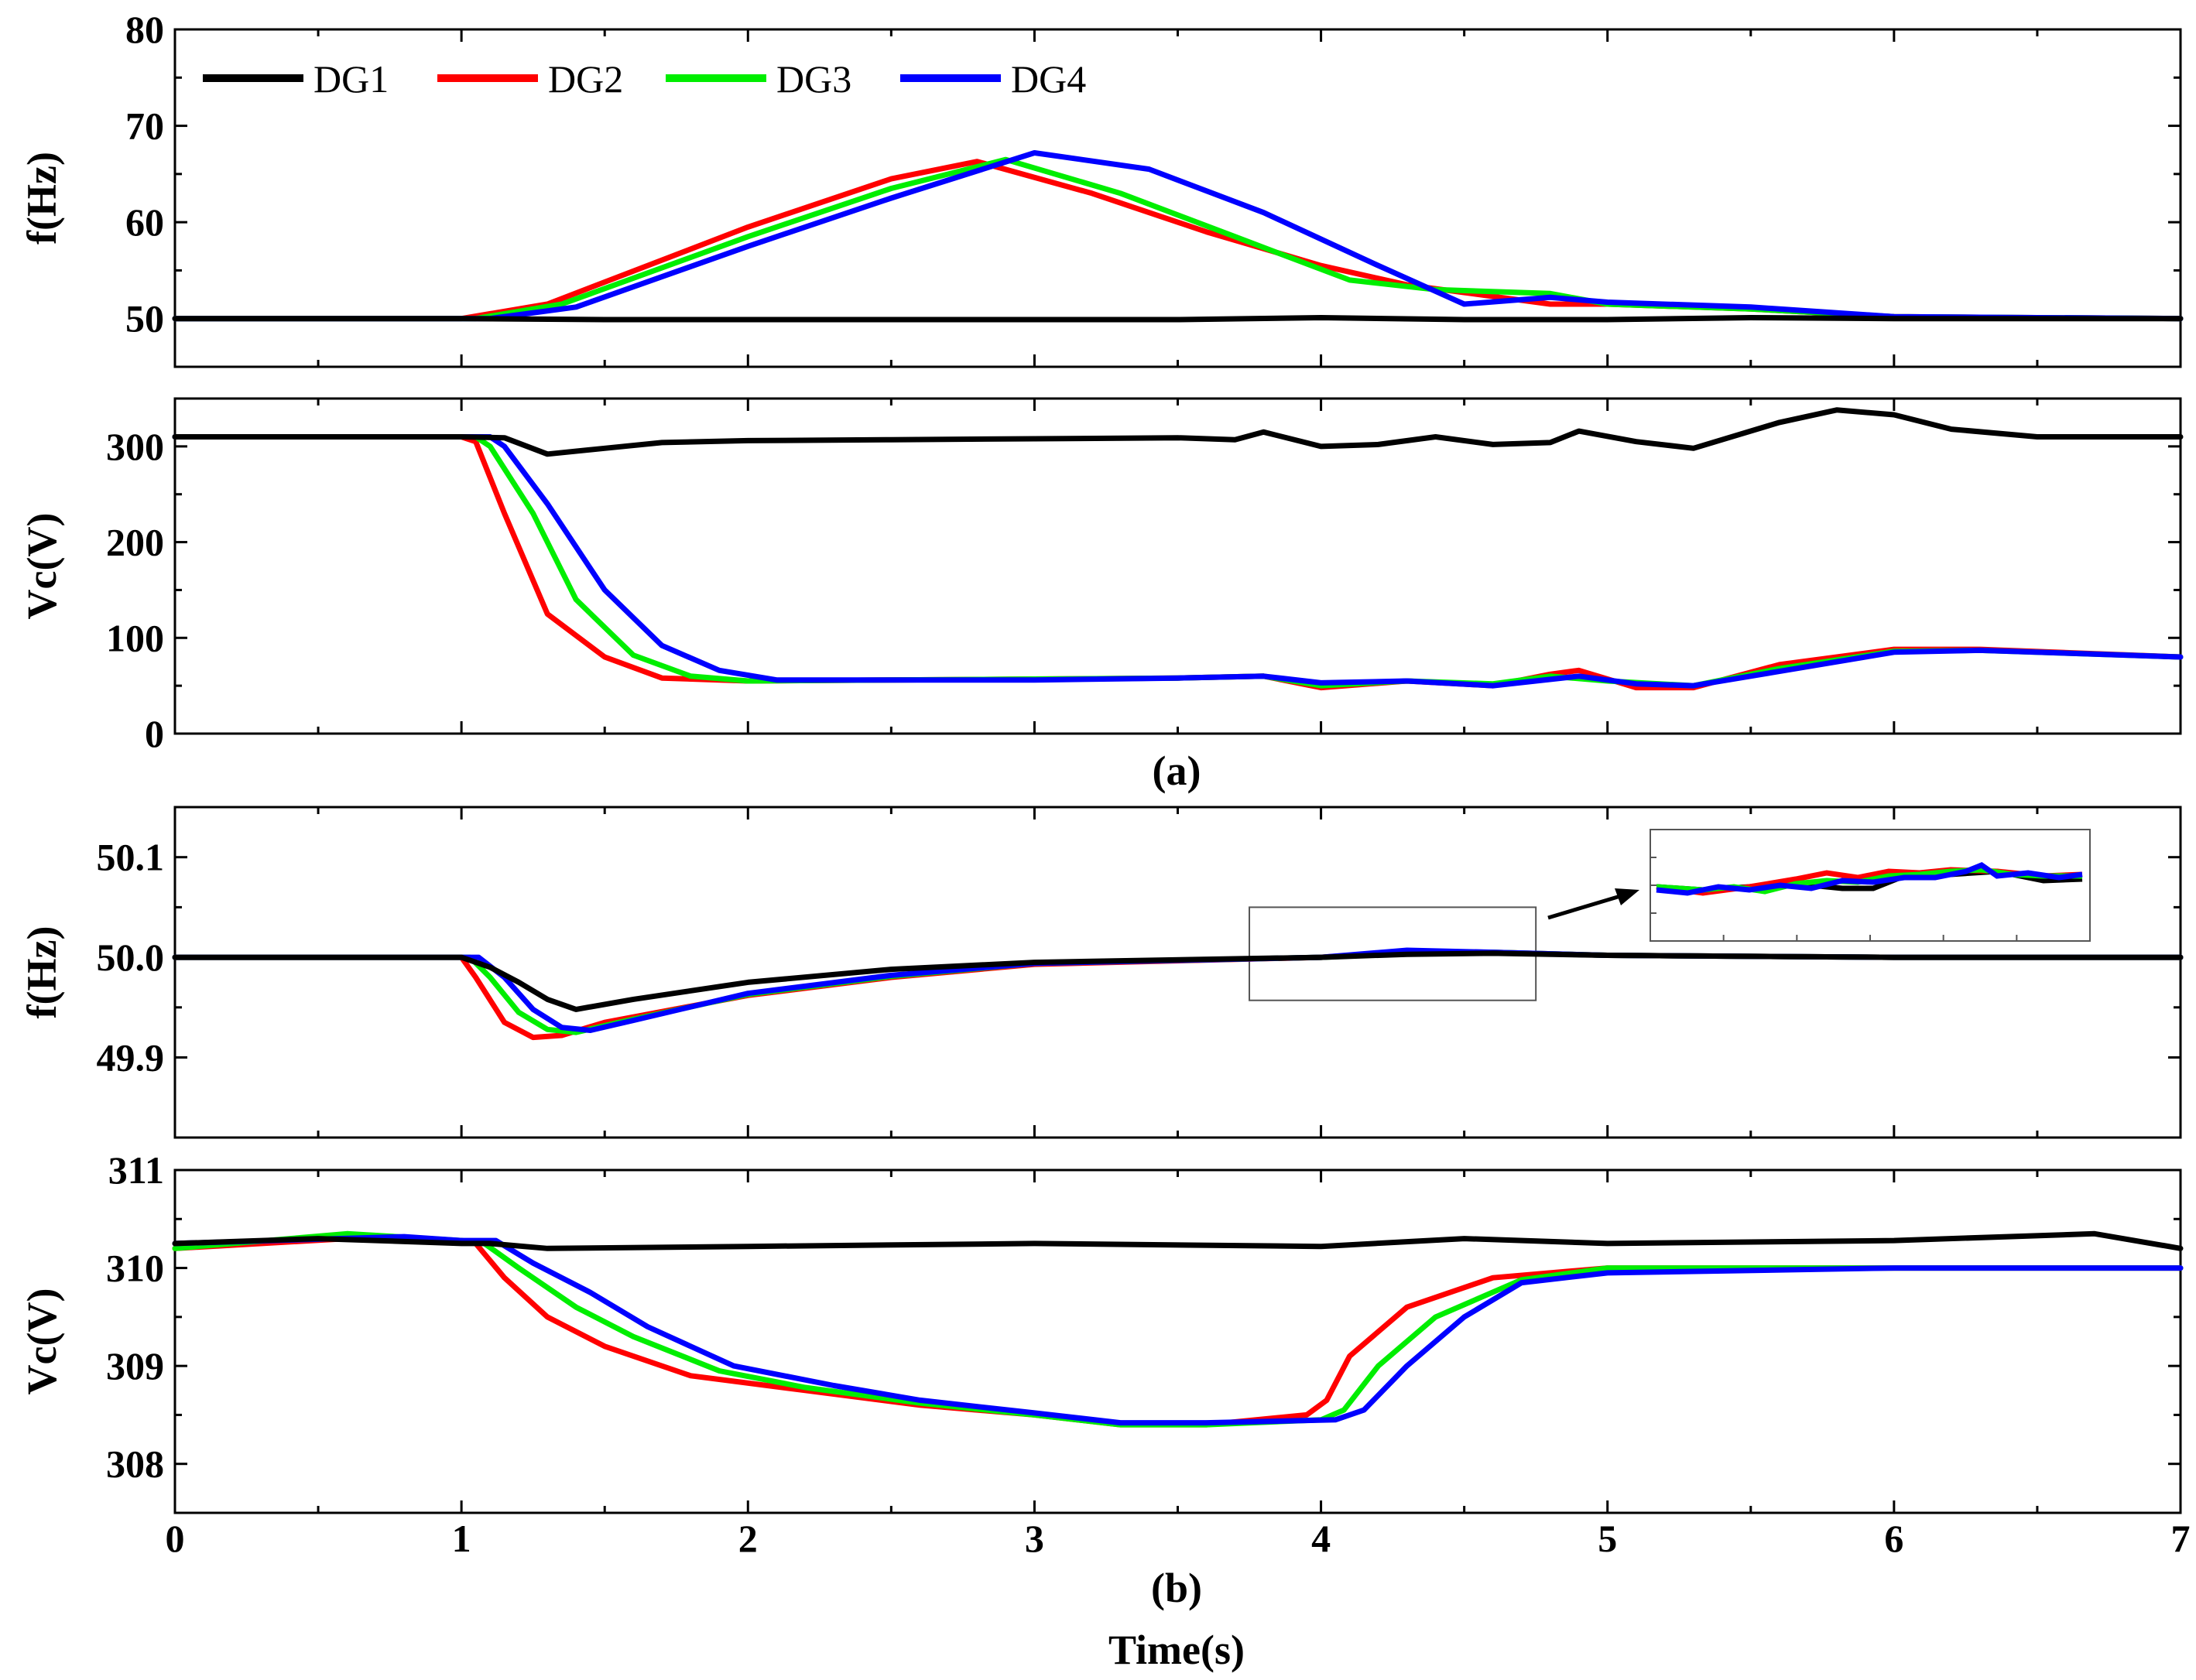 The image size is (2196, 1680). Describe the element at coordinates (135, 1268) in the screenshot. I see `y-tick-label: 310` at that location.